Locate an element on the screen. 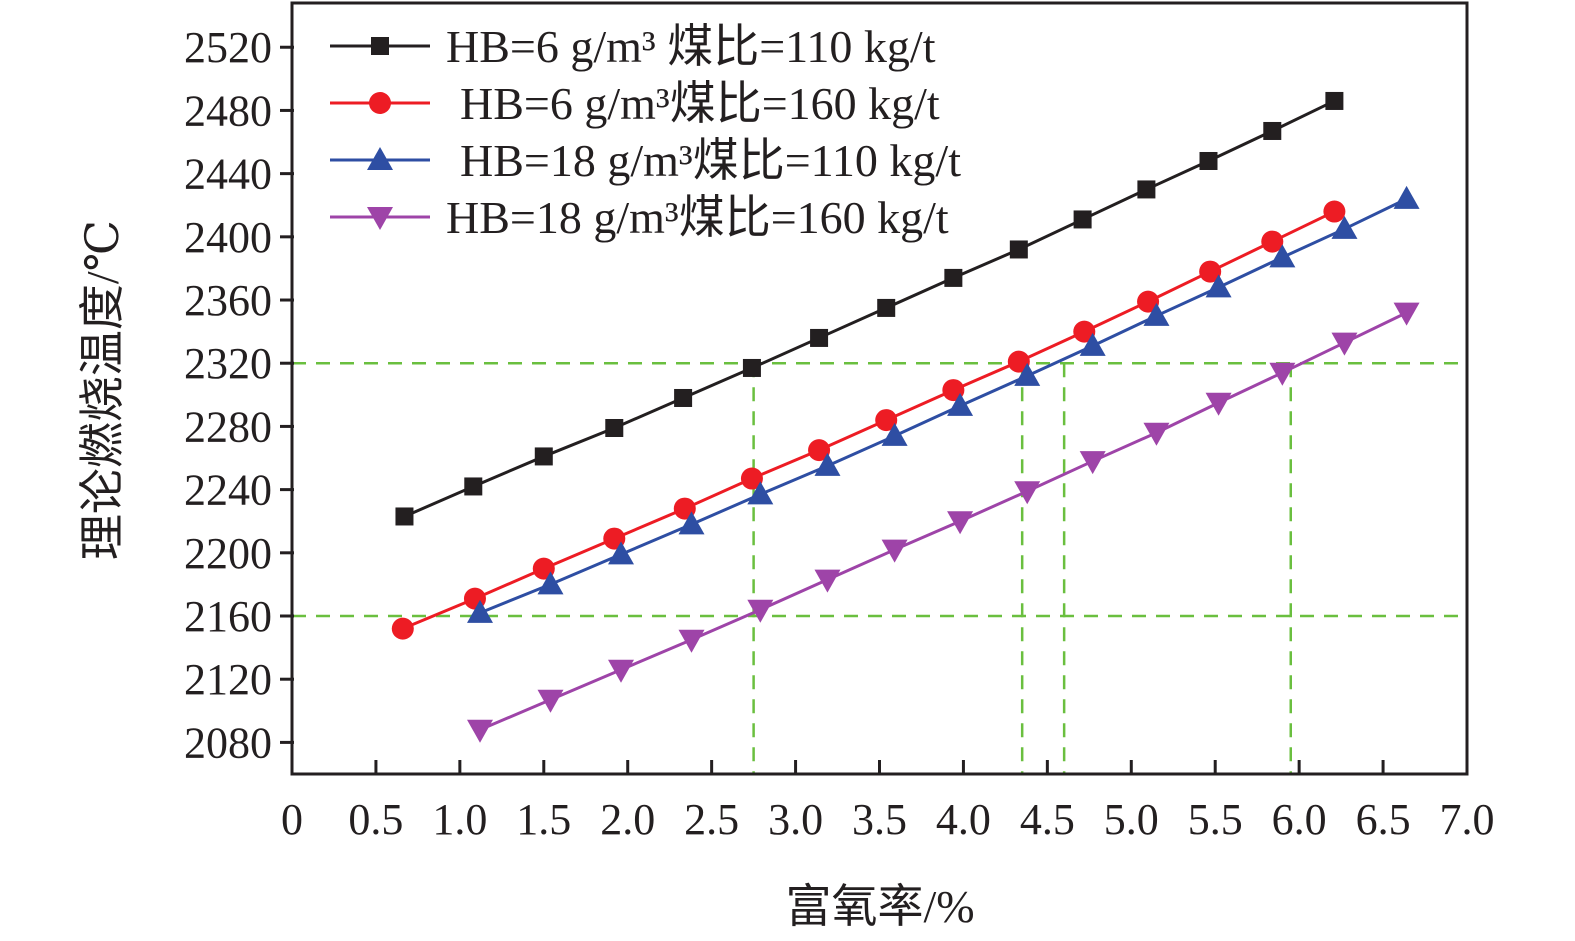 The width and height of the screenshot is (1575, 941). x-tick-label: 1.5 is located at coordinates (543, 819).